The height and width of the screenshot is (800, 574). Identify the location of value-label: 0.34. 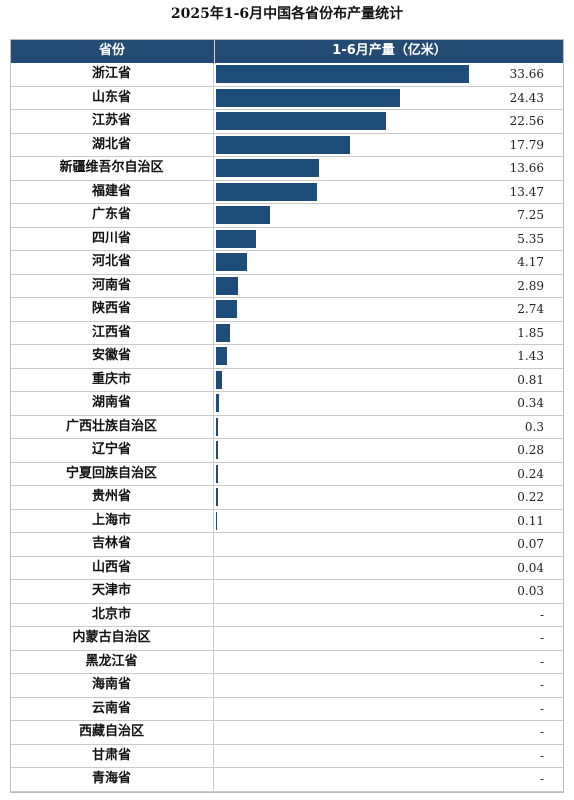
(530, 403).